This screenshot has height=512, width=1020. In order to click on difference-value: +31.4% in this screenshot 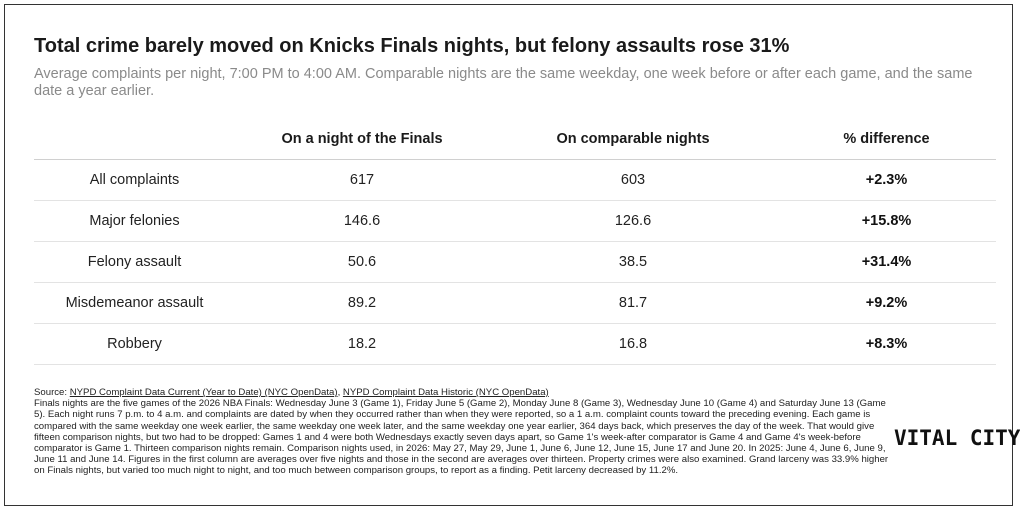, I will do `click(886, 262)`.